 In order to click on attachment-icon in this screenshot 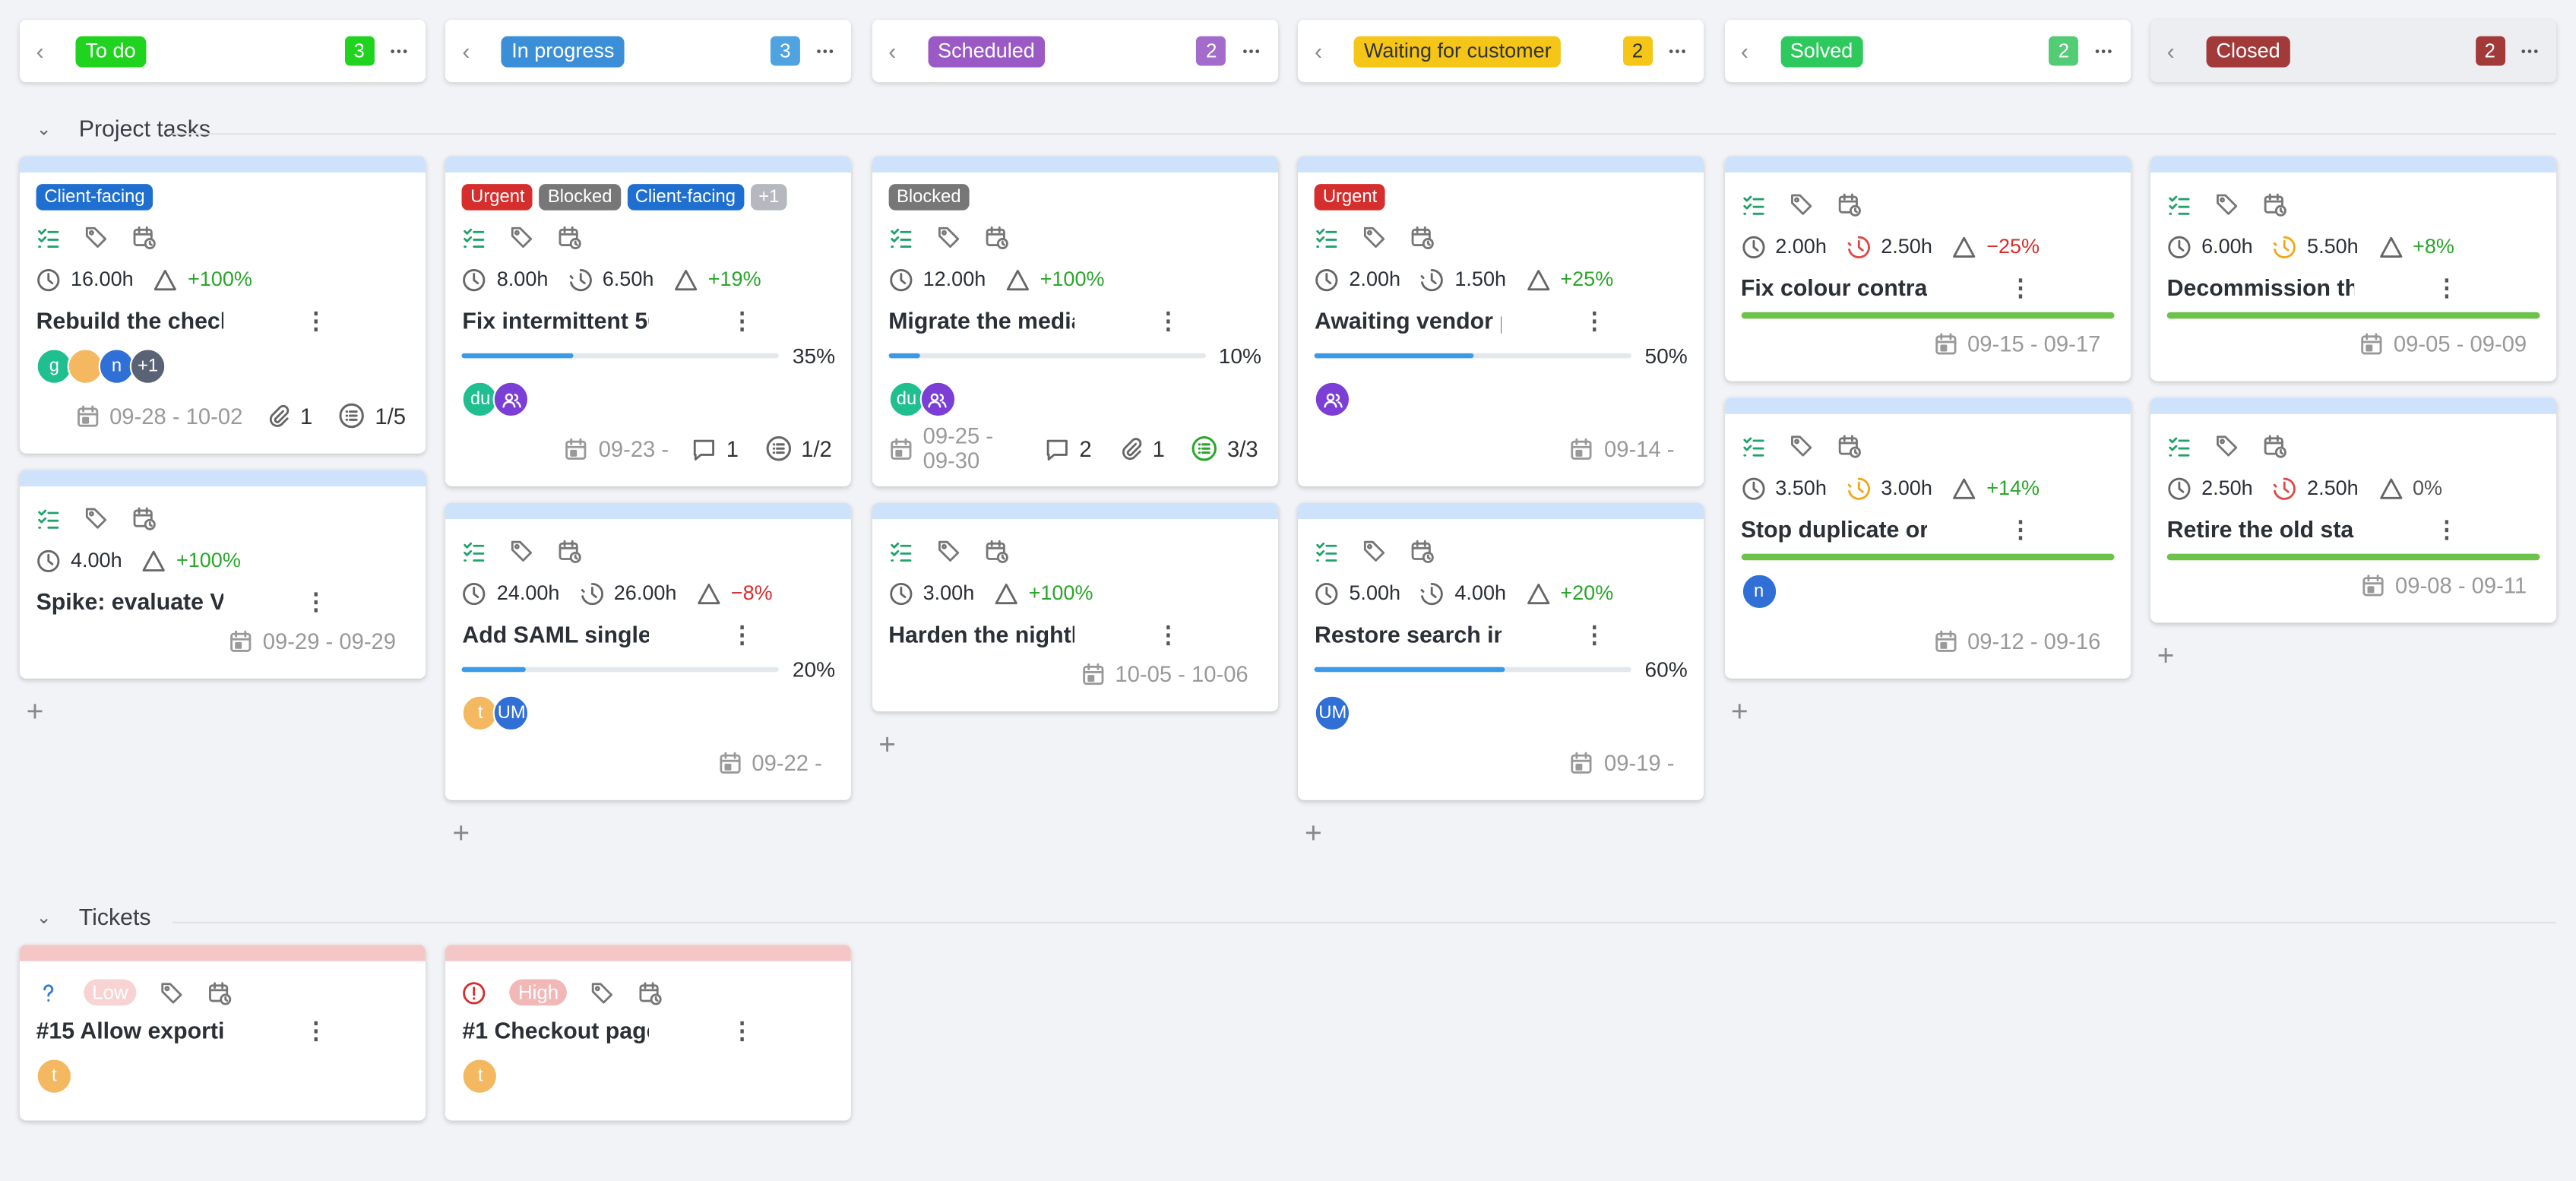, I will do `click(1130, 448)`.